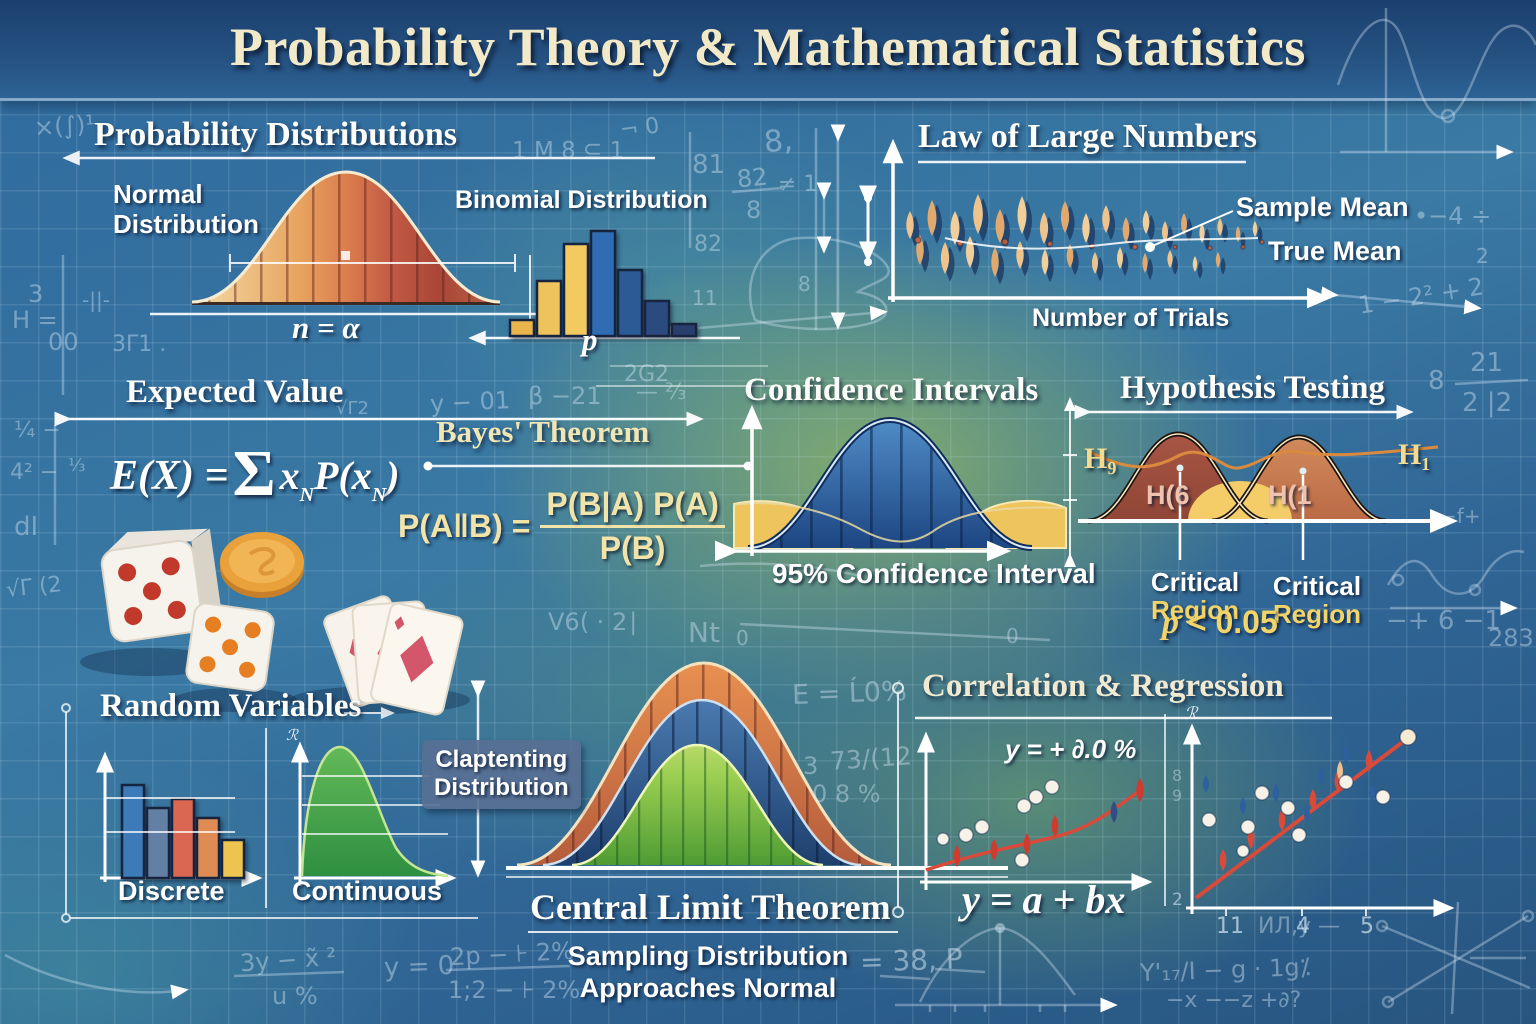  Describe the element at coordinates (262, 565) in the screenshot. I see `coin-icon` at that location.